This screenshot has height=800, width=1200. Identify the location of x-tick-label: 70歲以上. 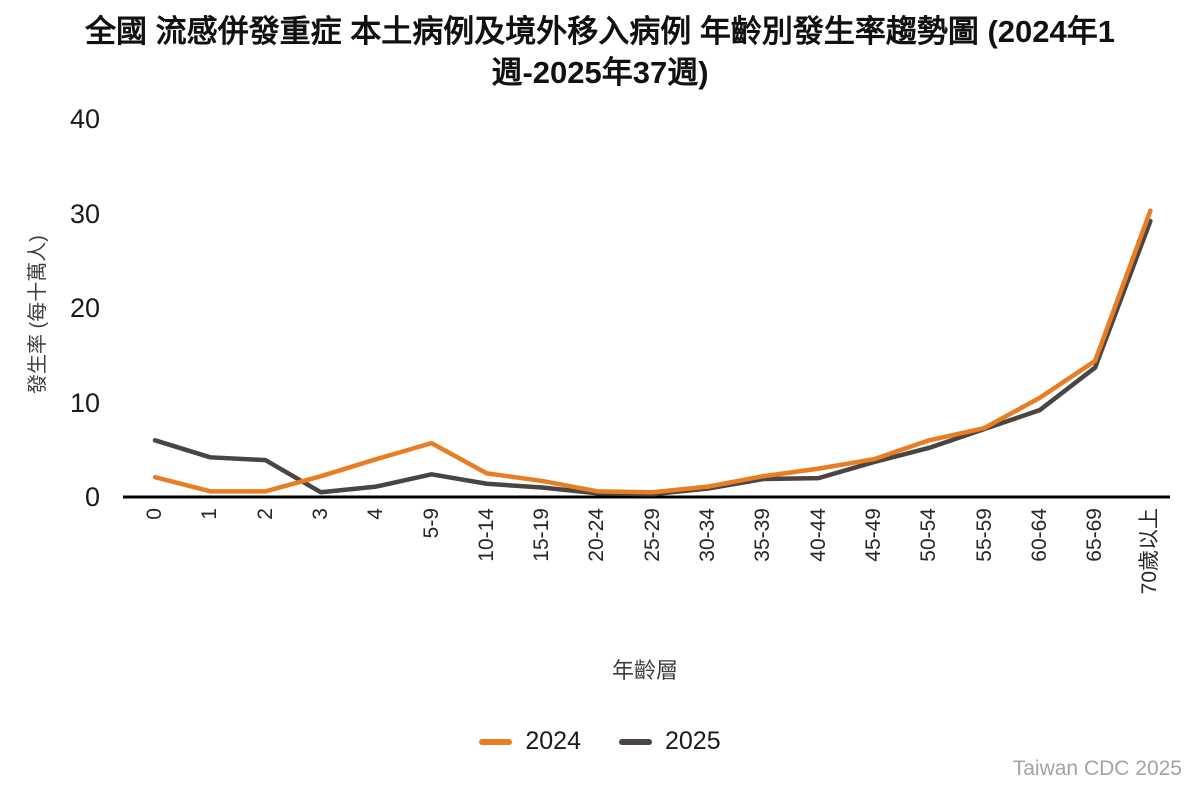
(1150, 551).